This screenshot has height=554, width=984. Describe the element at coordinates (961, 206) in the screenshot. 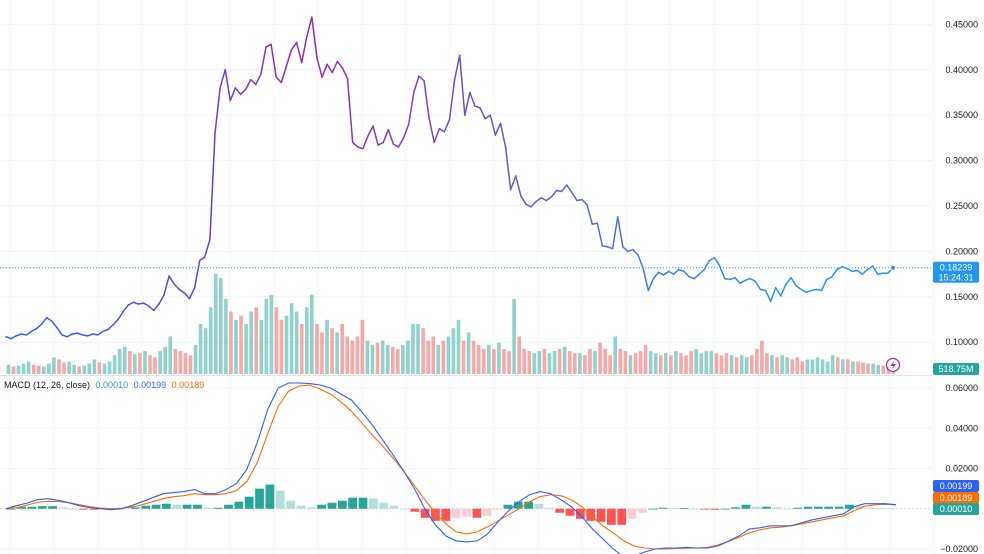

I see `price-tick-label: 0.25000` at that location.